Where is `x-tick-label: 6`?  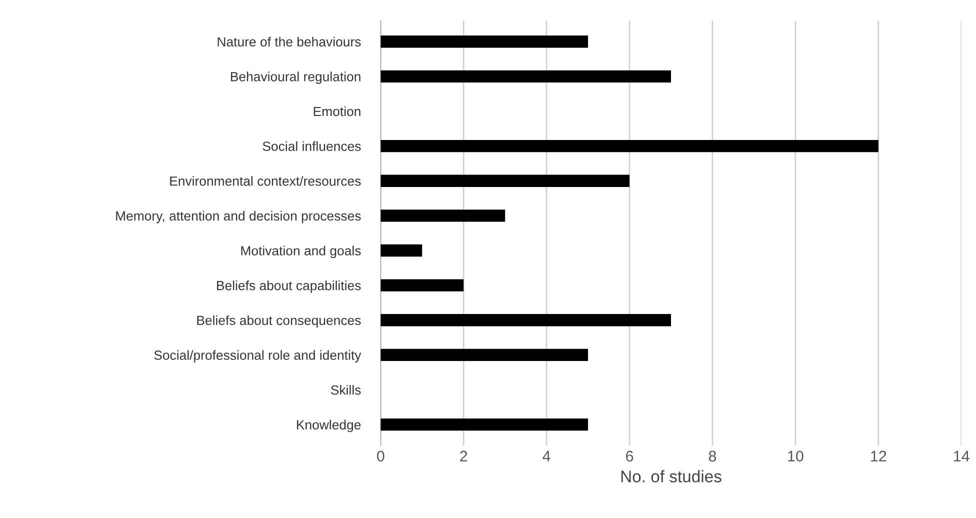
x-tick-label: 6 is located at coordinates (630, 456).